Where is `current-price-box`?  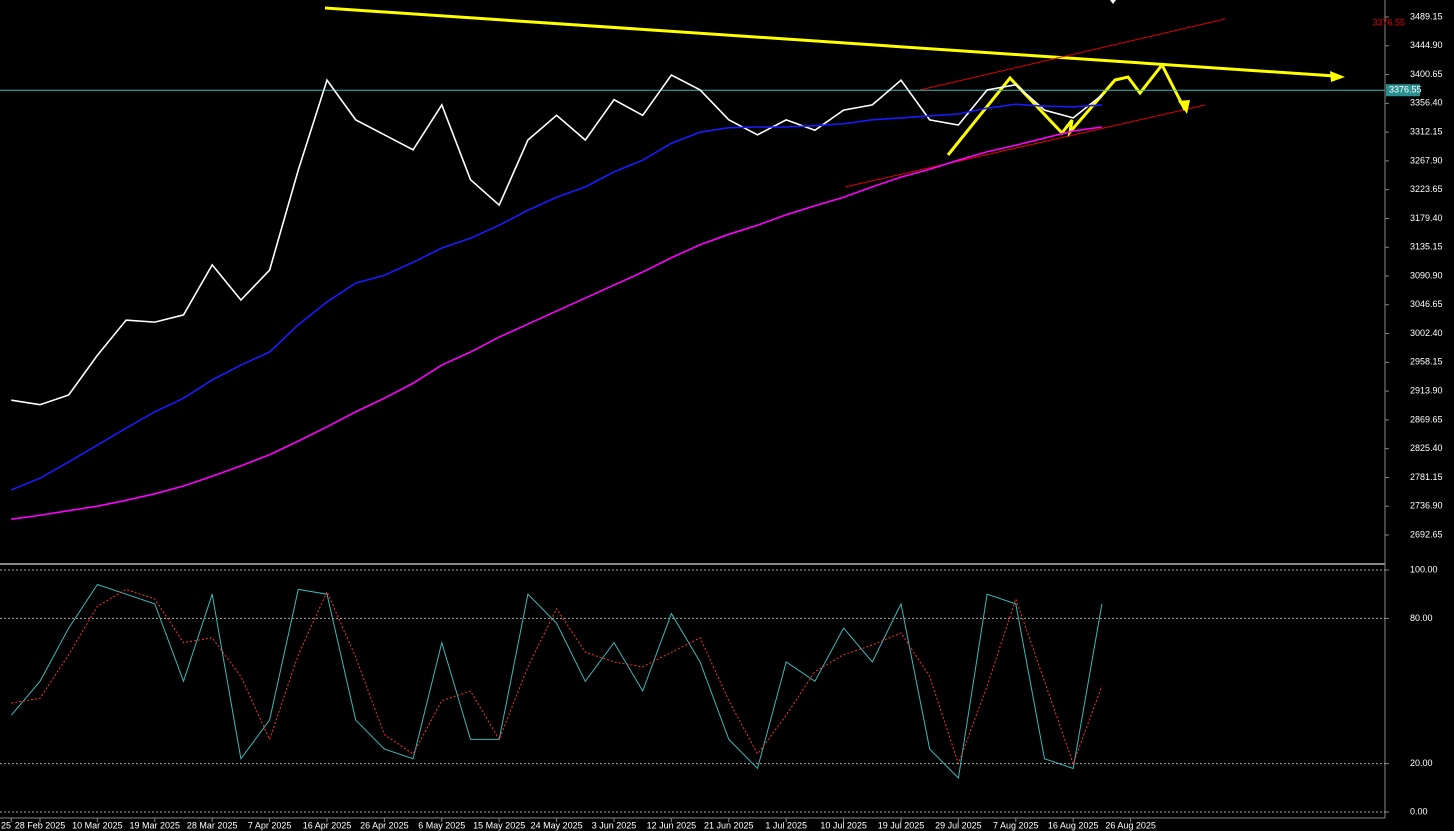 current-price-box is located at coordinates (1403, 90).